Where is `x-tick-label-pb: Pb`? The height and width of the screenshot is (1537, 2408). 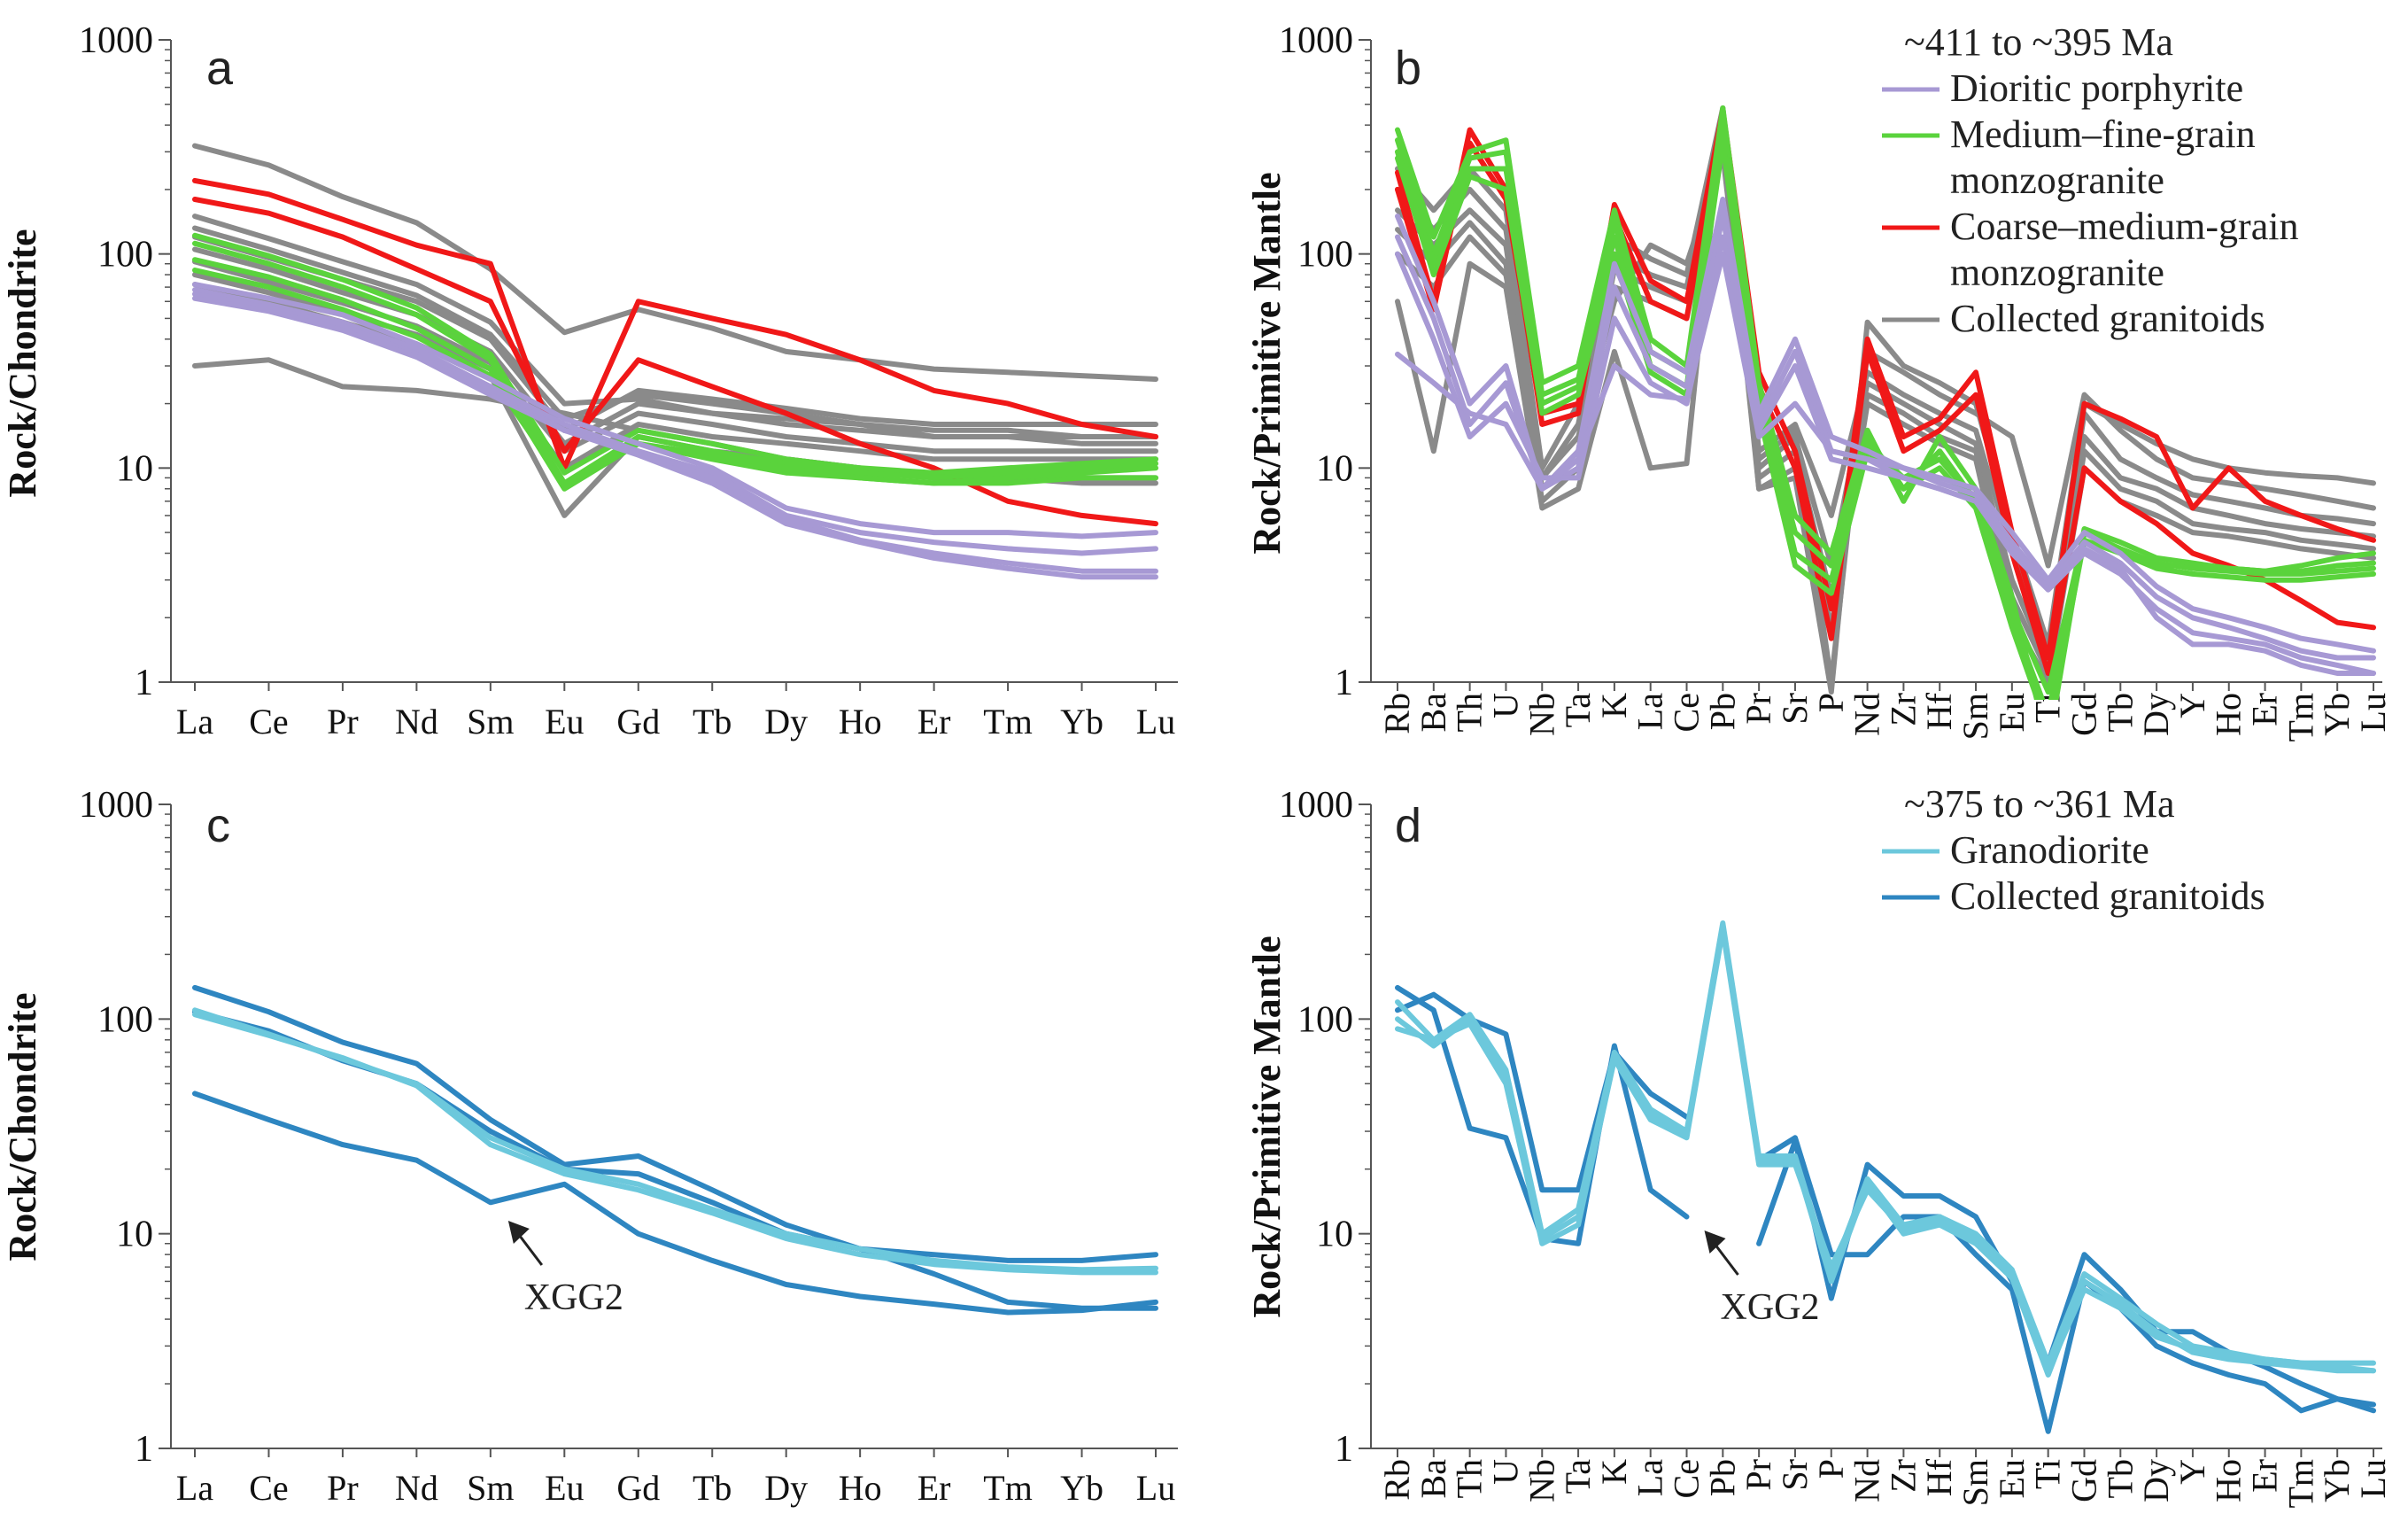 x-tick-label-pb: Pb is located at coordinates (1722, 1477).